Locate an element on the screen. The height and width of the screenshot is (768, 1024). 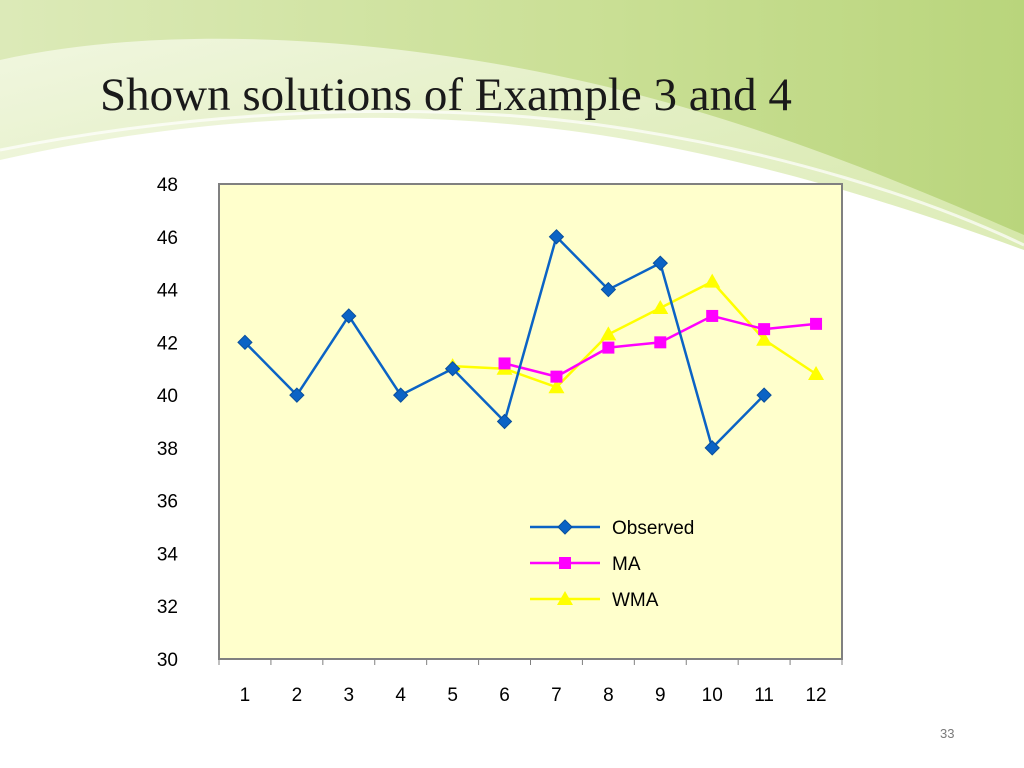
y-tick-label: 46 is located at coordinates (167, 238).